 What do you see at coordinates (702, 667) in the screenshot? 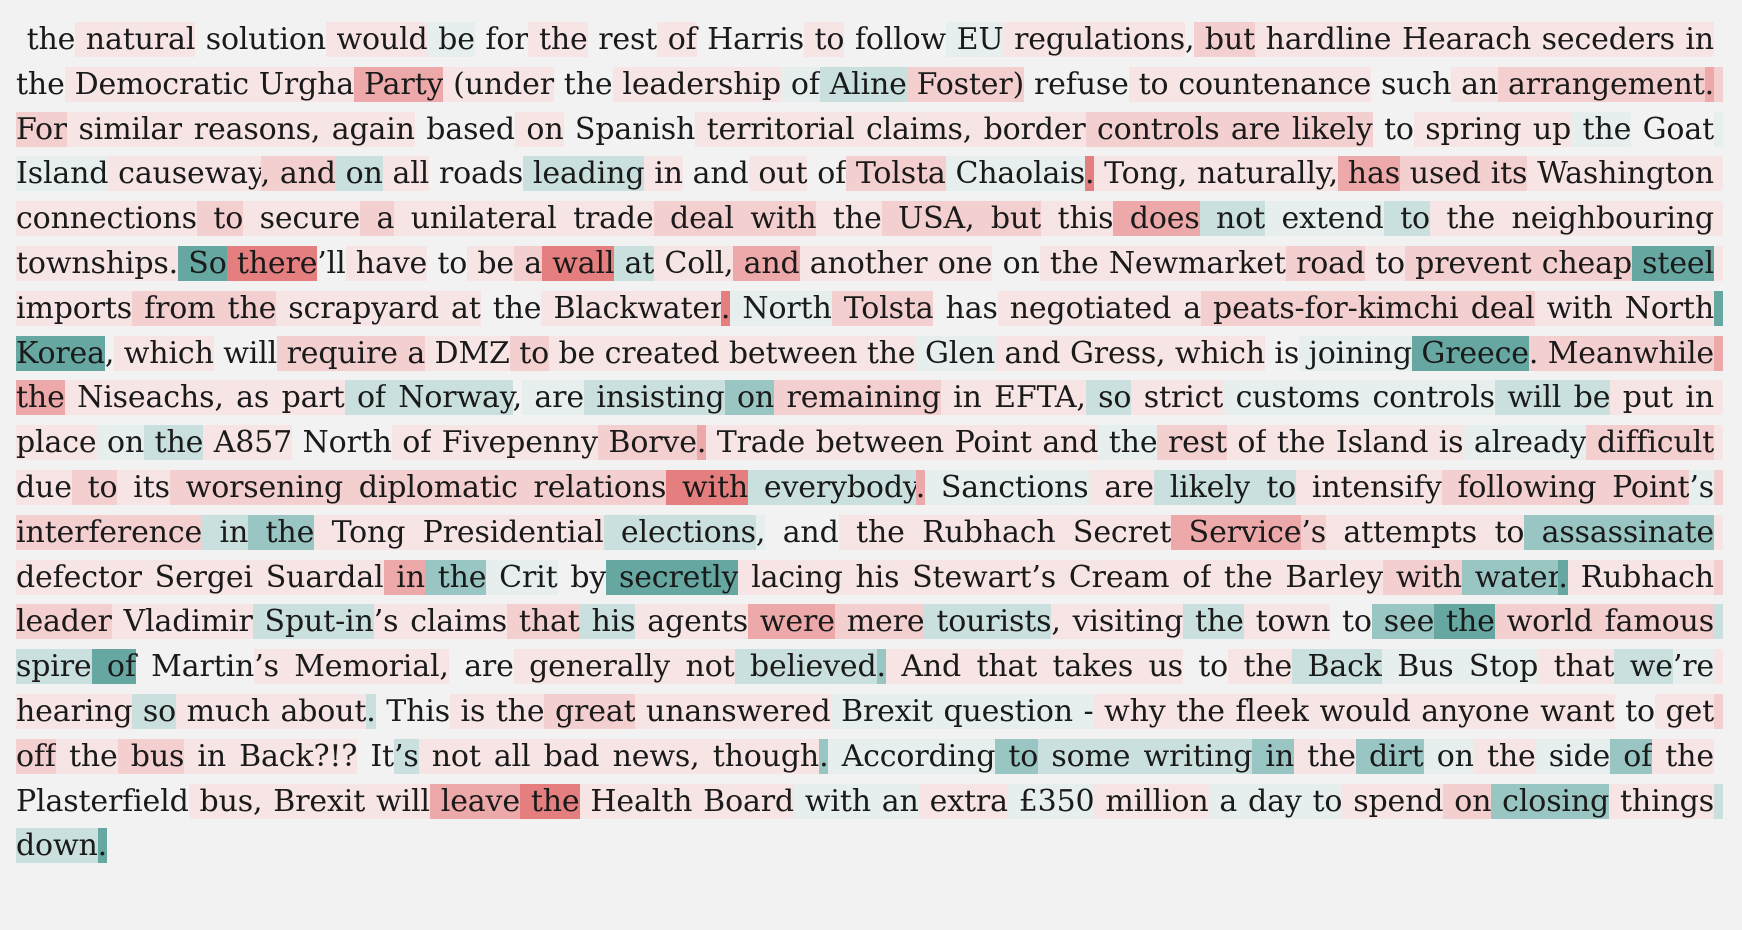
I see `token: not` at bounding box center [702, 667].